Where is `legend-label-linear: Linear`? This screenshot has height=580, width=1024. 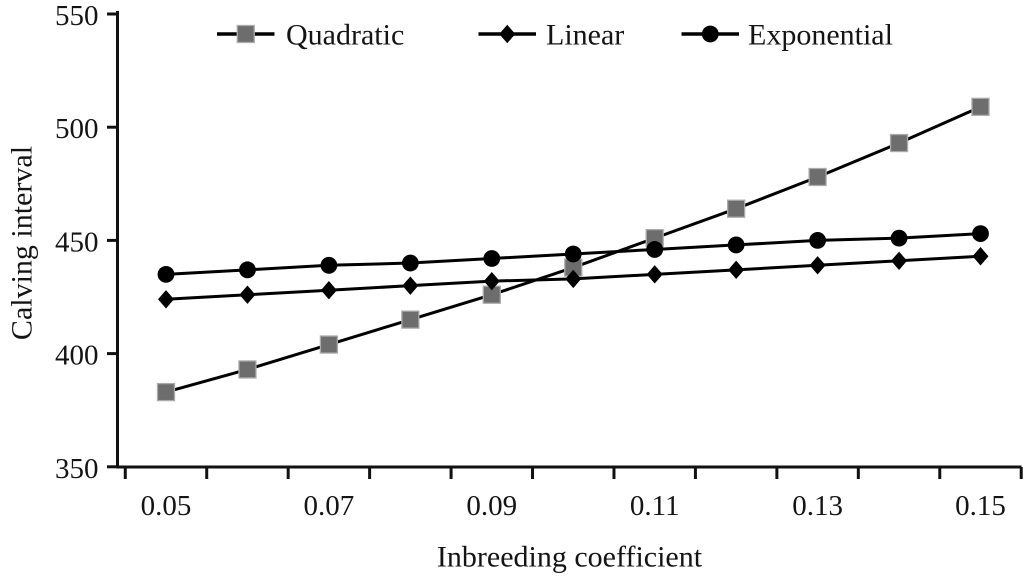
legend-label-linear: Linear is located at coordinates (585, 35).